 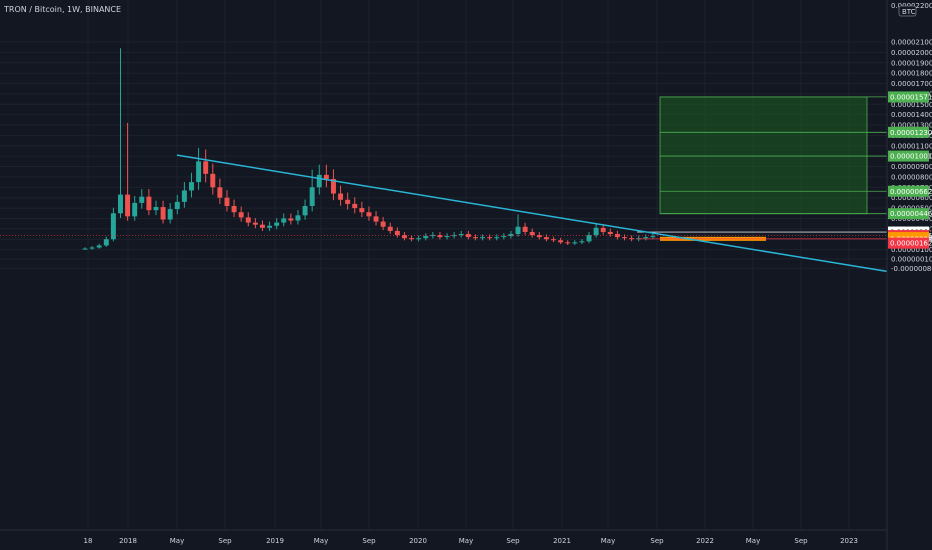 I want to click on currency-label: BTC, so click(x=909, y=12).